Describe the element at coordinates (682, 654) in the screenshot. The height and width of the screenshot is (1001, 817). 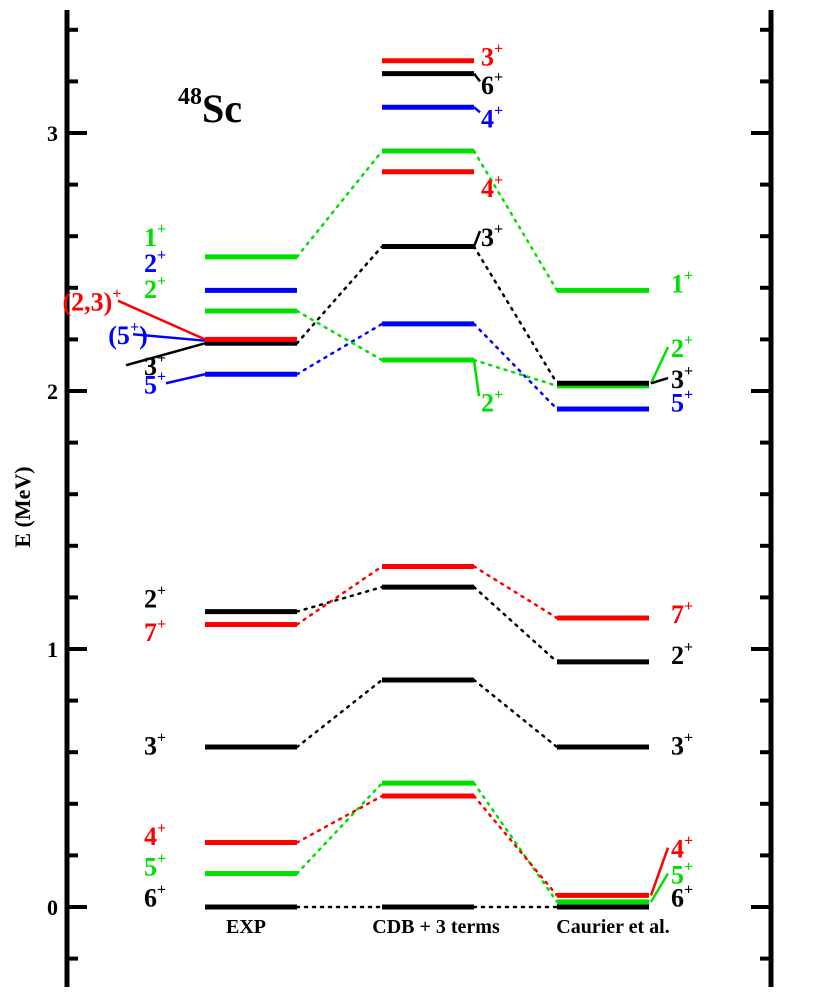
I see `spin-label-caurier-et-al-4: 2+` at that location.